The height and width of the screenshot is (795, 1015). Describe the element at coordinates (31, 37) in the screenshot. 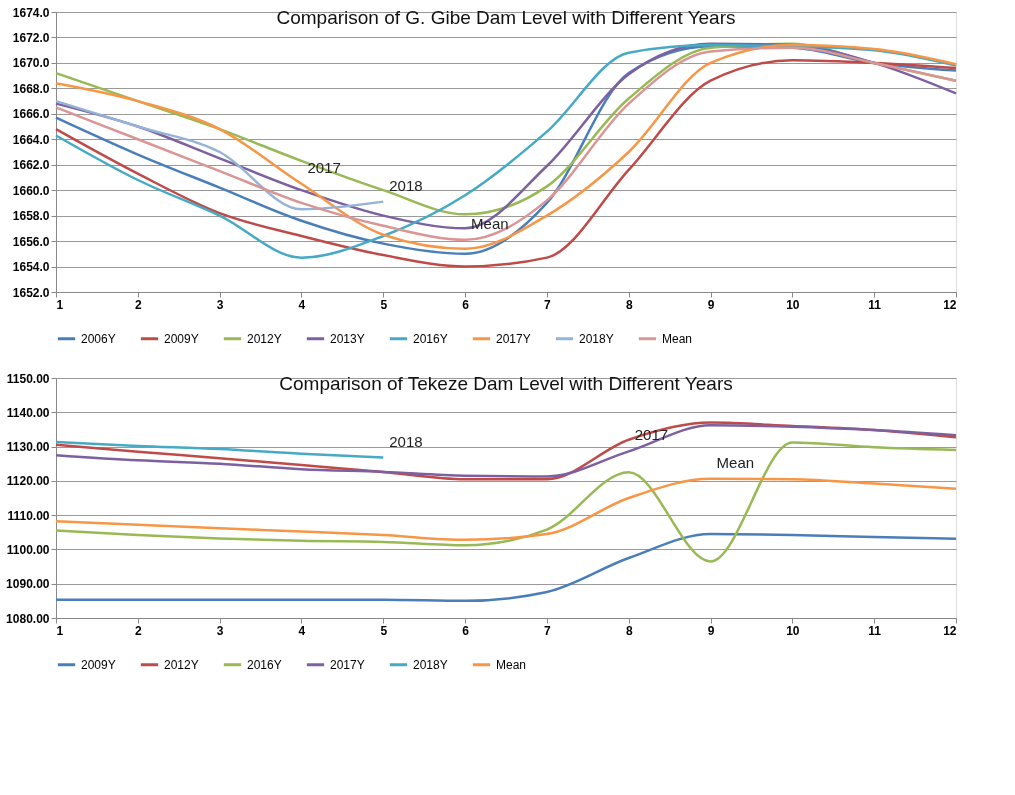

I see `y-tick-label: 1672.0` at that location.